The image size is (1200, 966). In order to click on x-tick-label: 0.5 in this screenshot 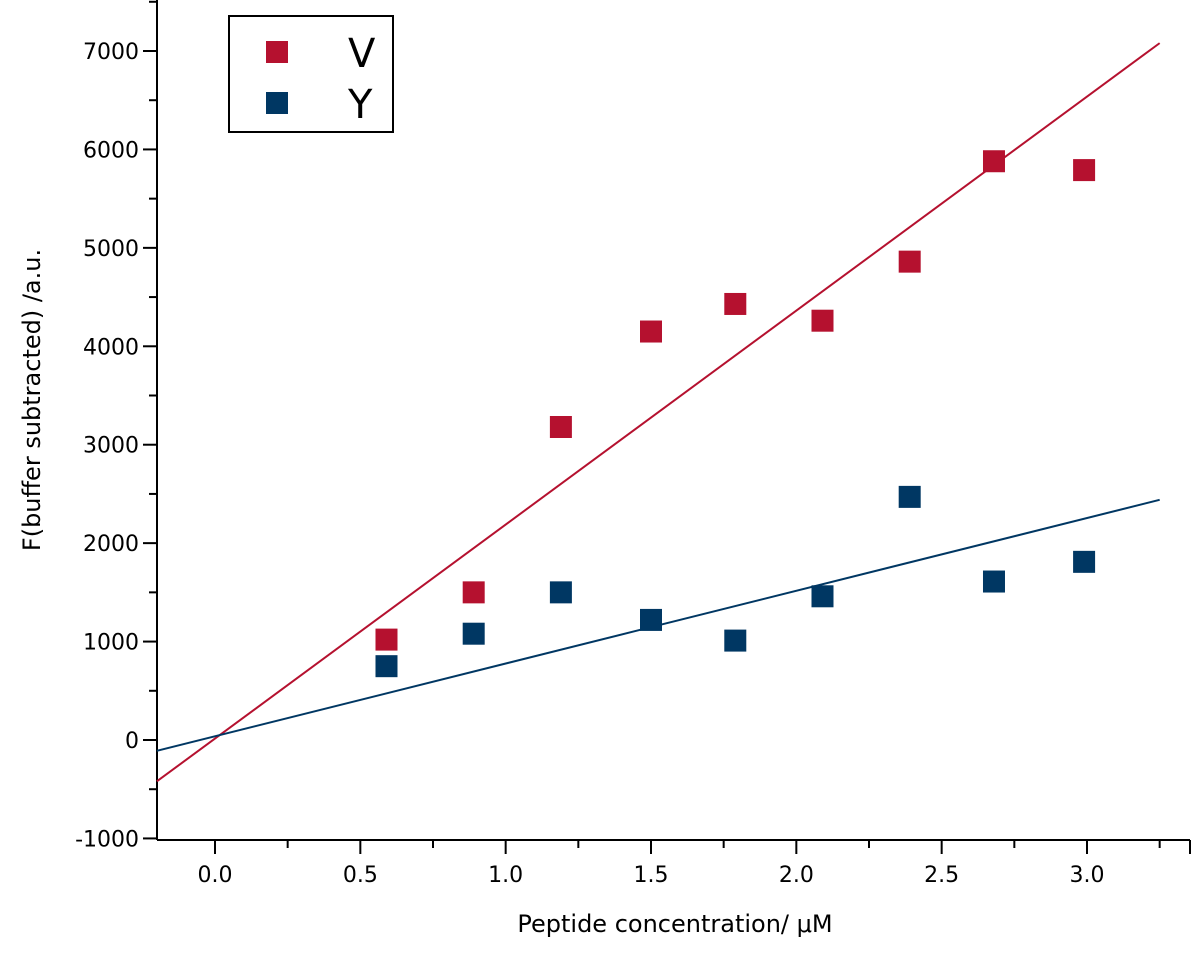, I will do `click(360, 875)`.